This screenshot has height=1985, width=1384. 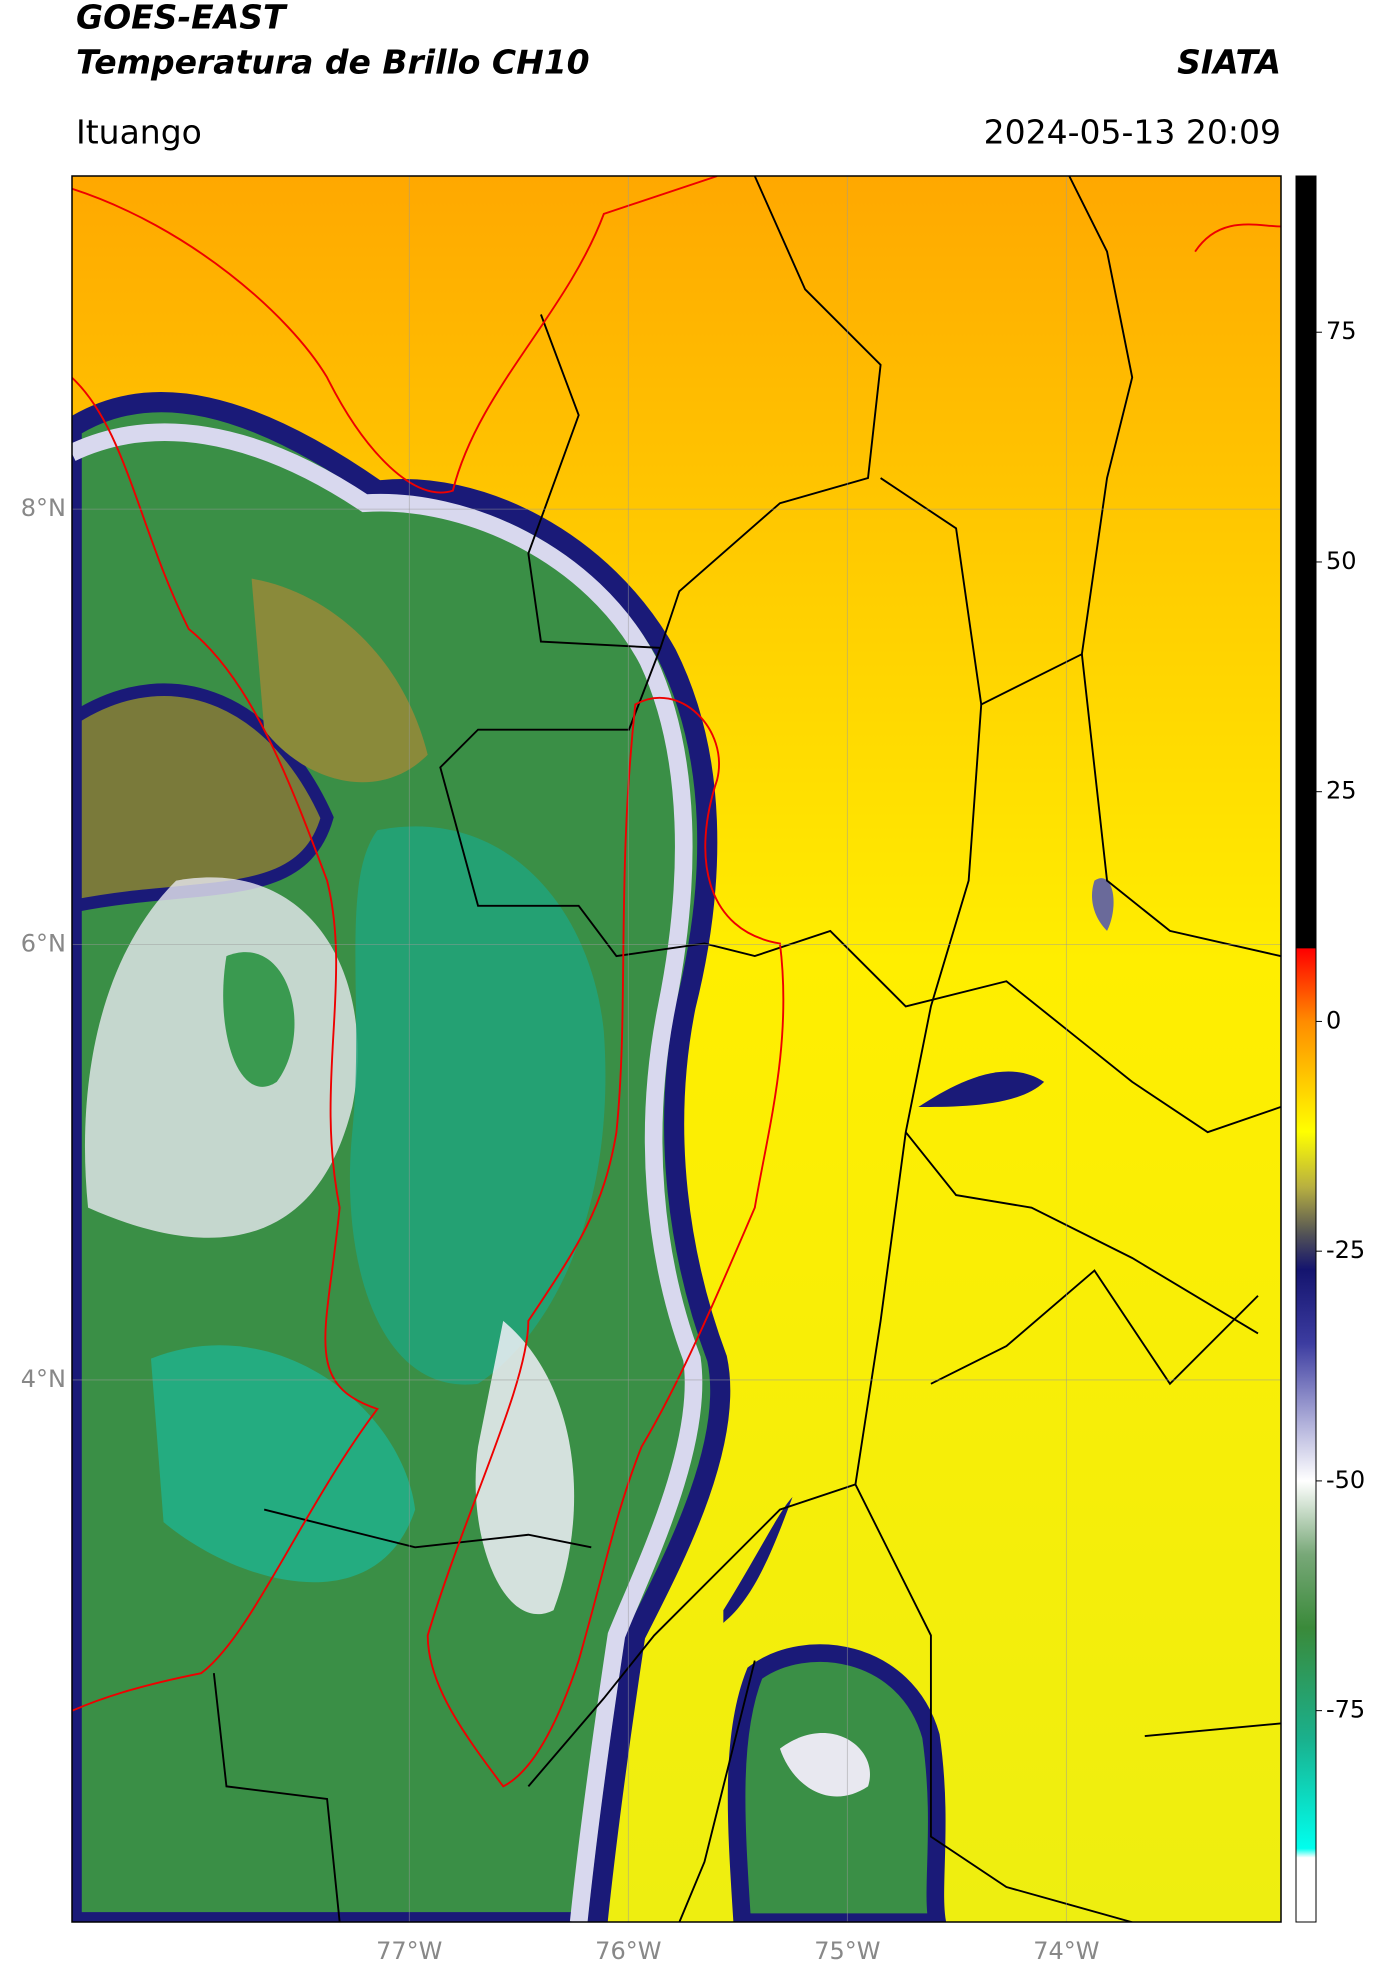 What do you see at coordinates (43, 1379) in the screenshot?
I see `y-tick-label: 4°N` at bounding box center [43, 1379].